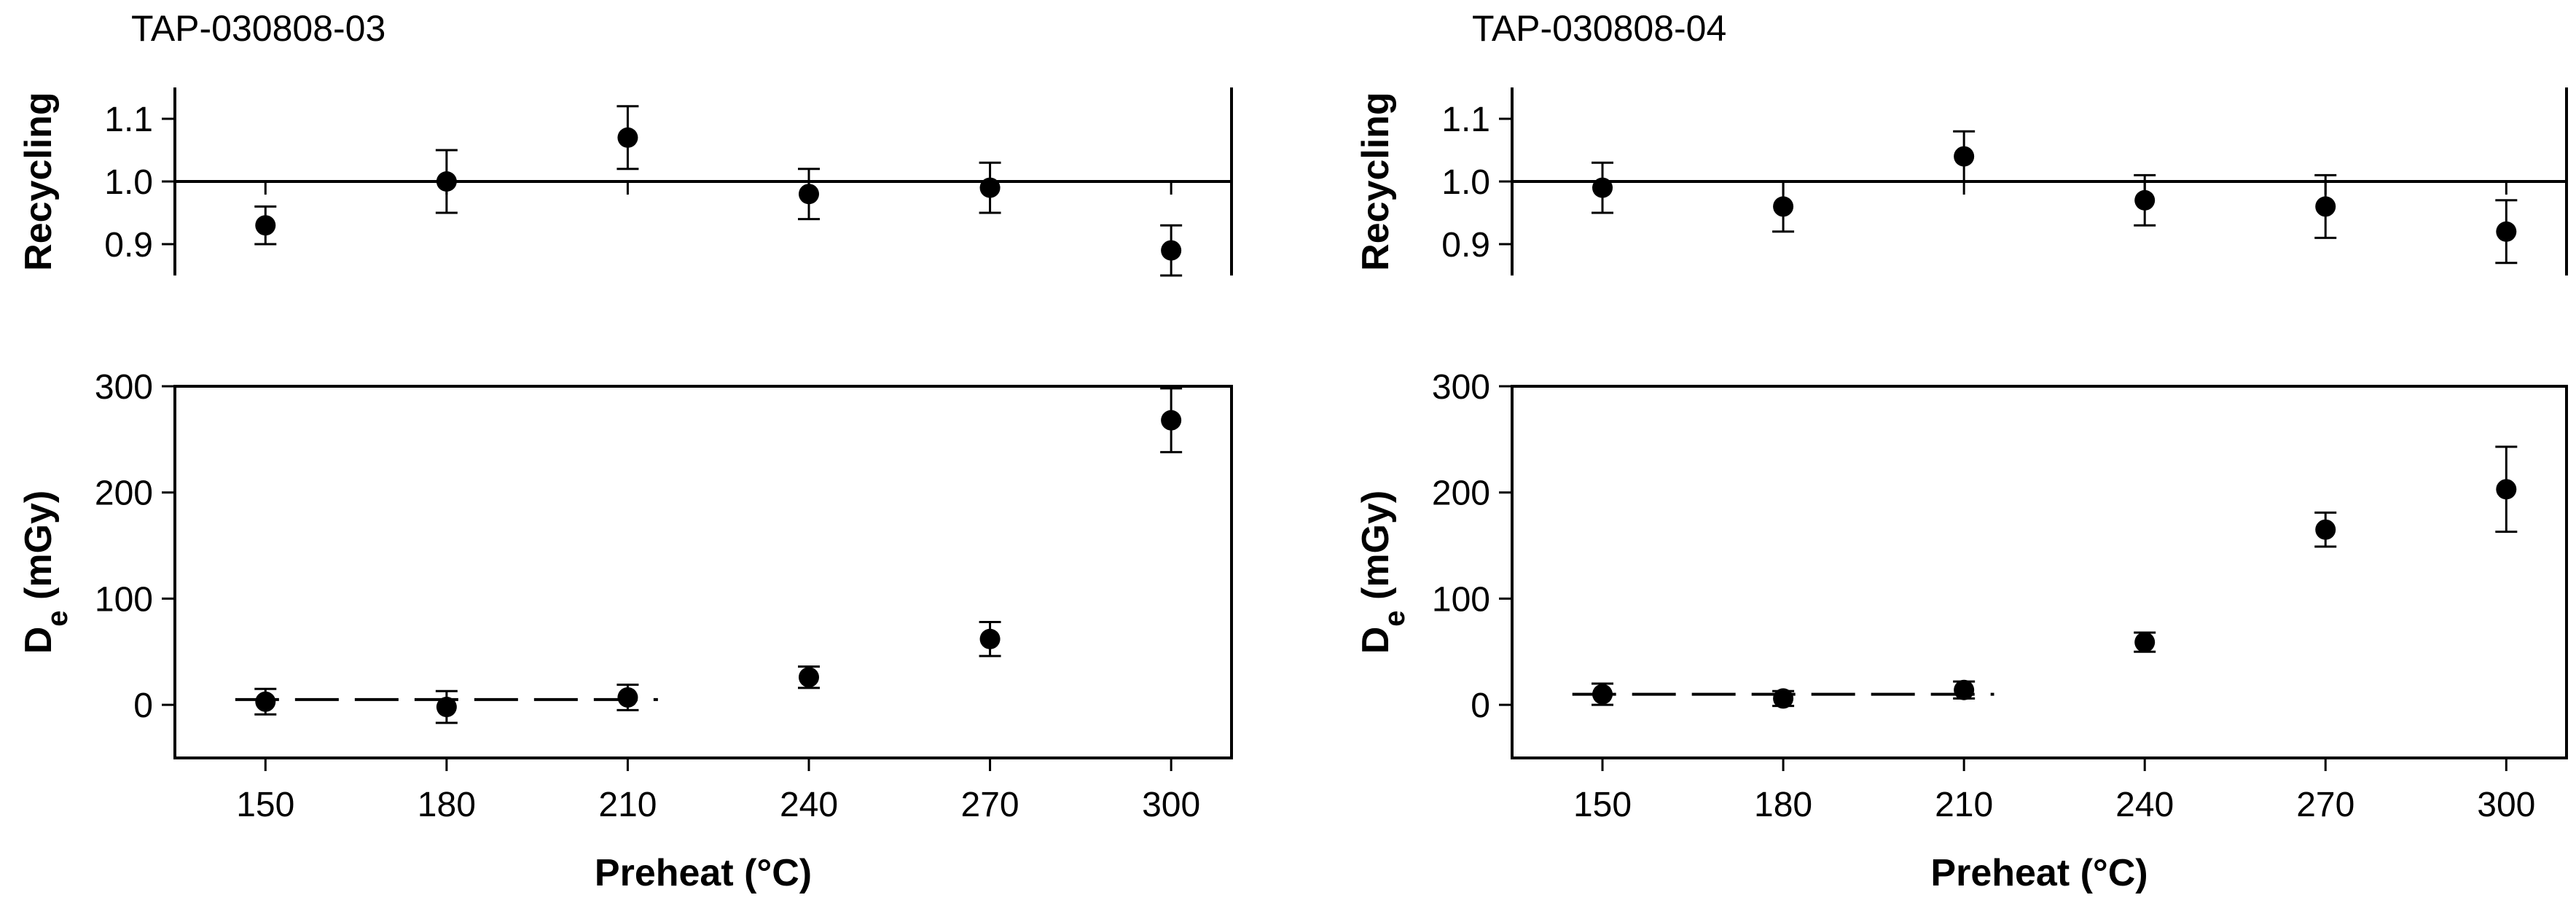 Image resolution: width=2576 pixels, height=911 pixels. I want to click on chart-title-right: TAP-030808-04, so click(1599, 28).